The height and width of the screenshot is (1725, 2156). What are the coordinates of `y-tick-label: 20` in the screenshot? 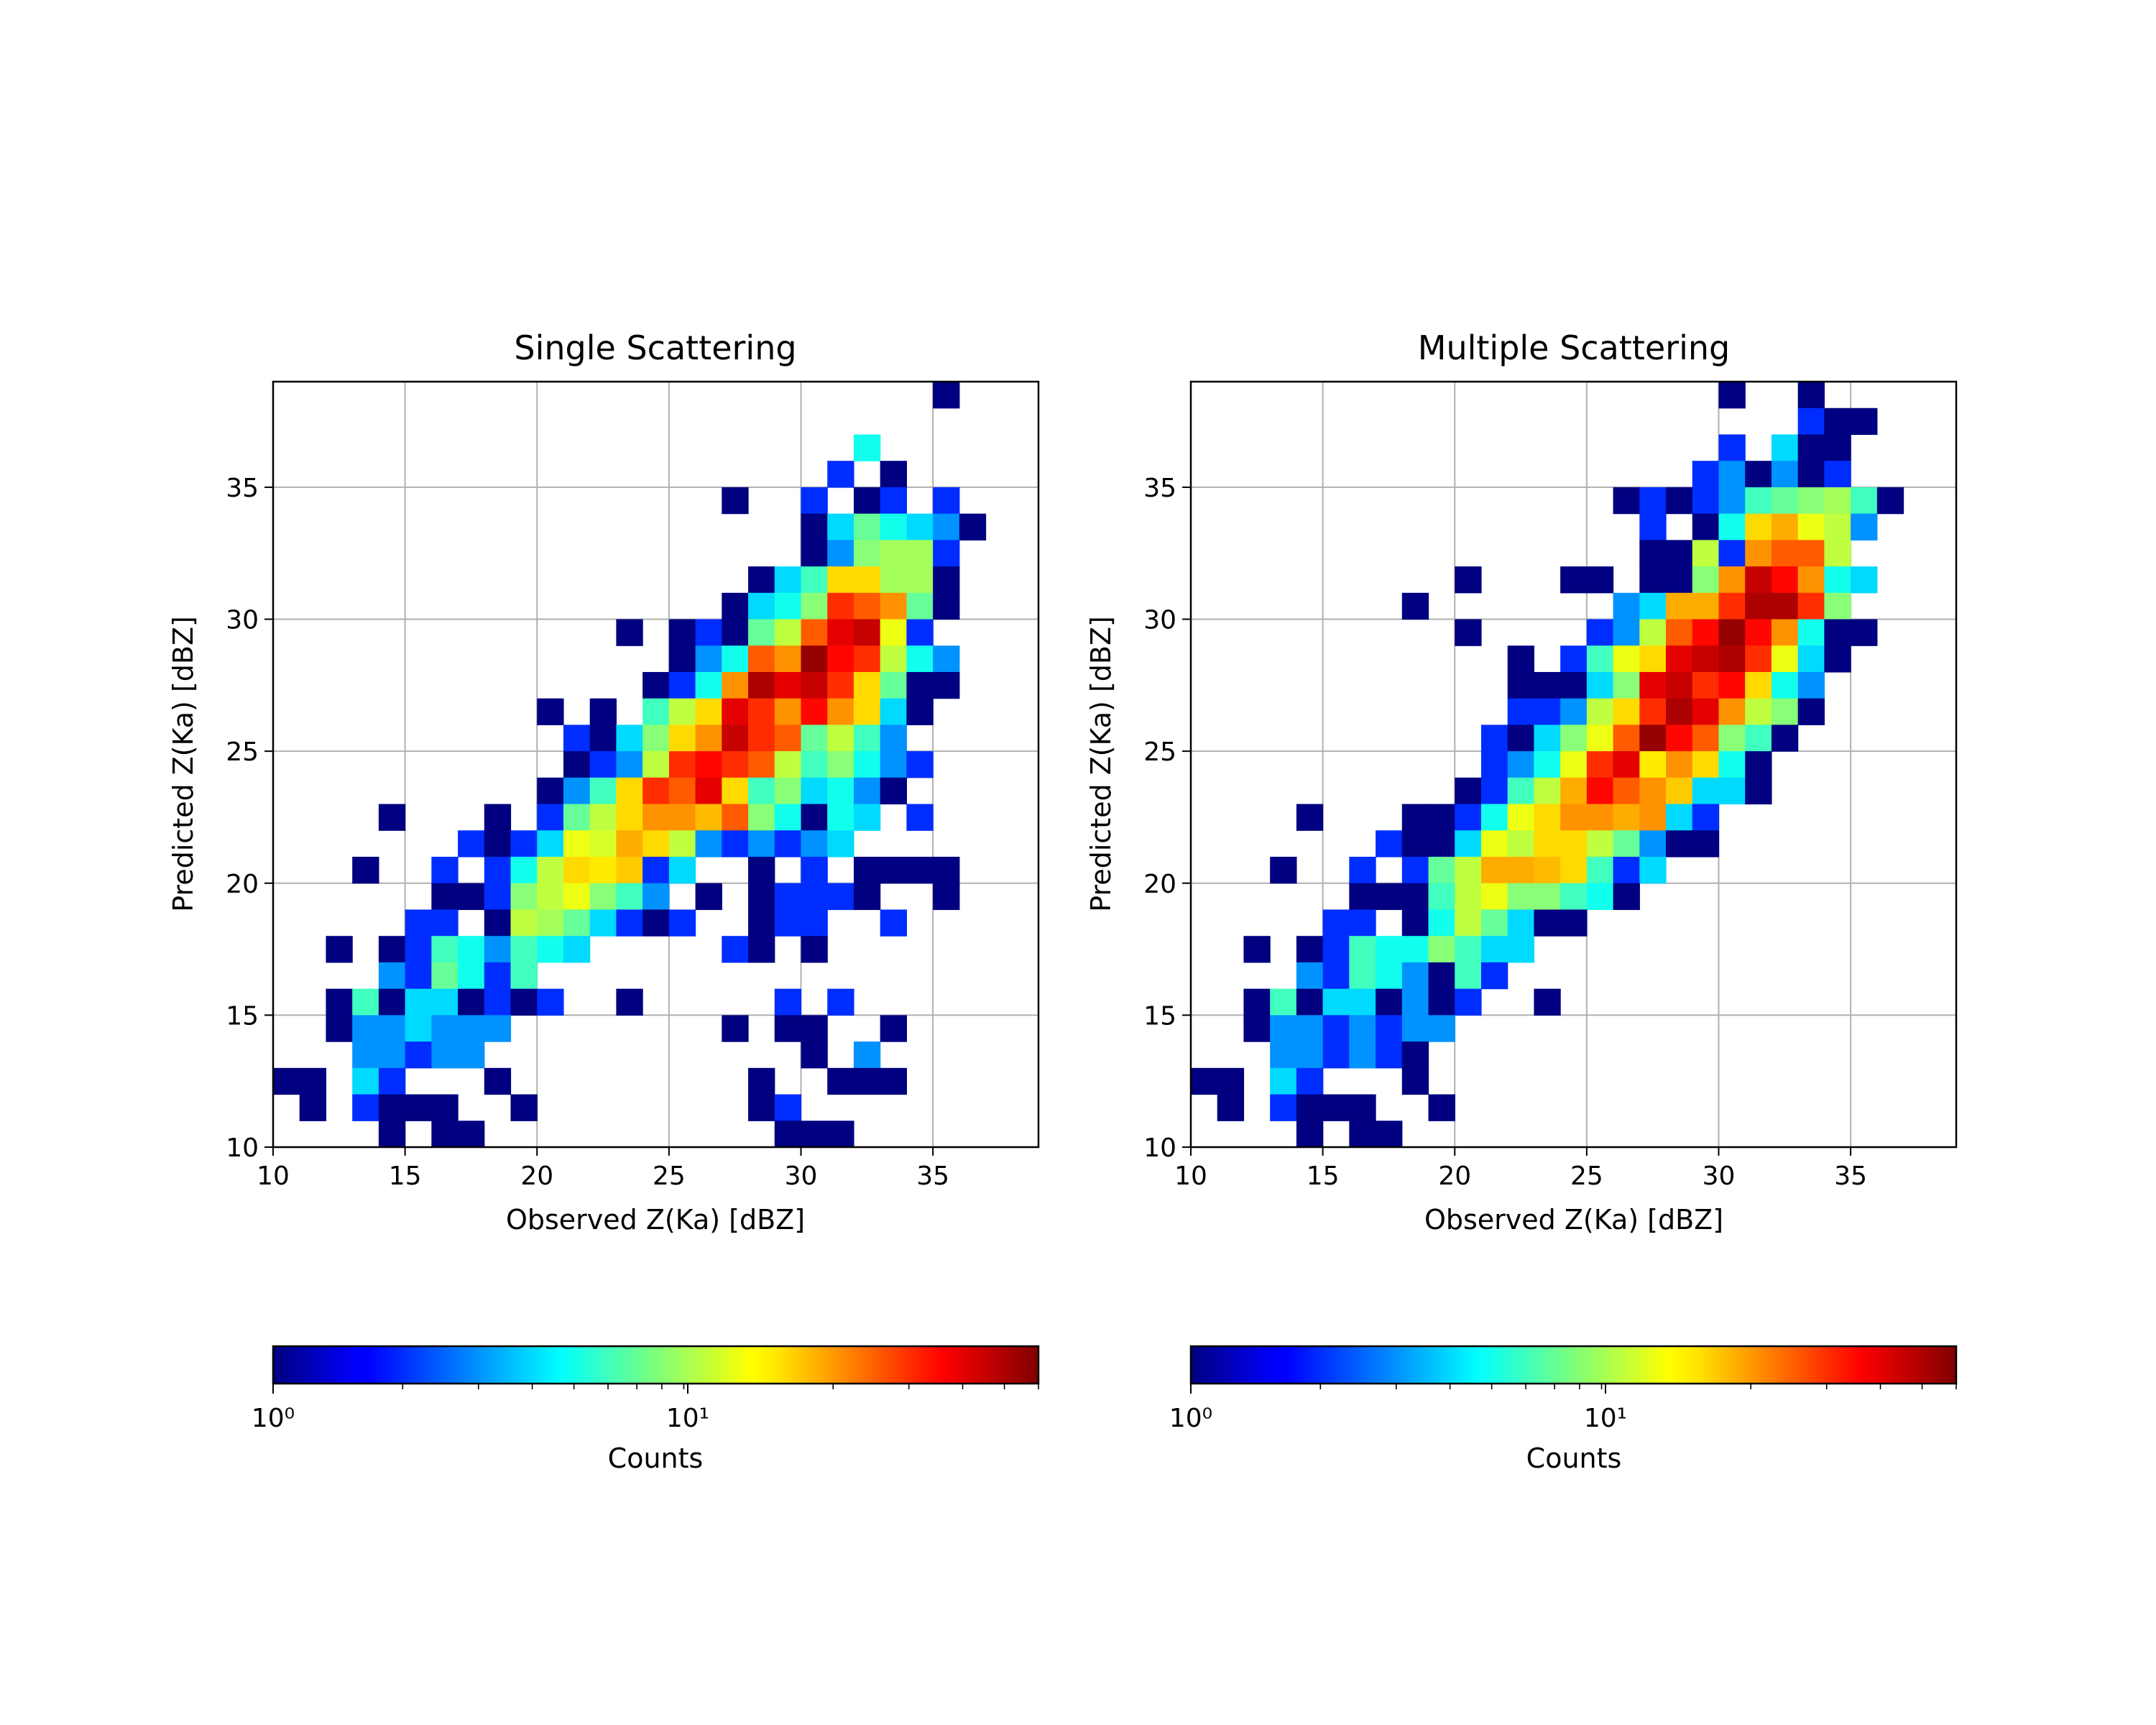 It's located at (243, 884).